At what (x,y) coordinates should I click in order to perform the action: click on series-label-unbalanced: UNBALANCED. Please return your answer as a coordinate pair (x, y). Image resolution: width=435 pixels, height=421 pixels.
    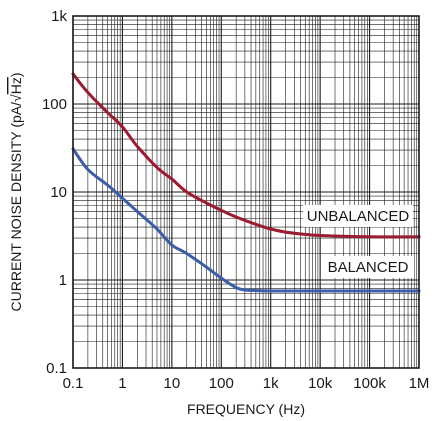
    Looking at the image, I should click on (358, 216).